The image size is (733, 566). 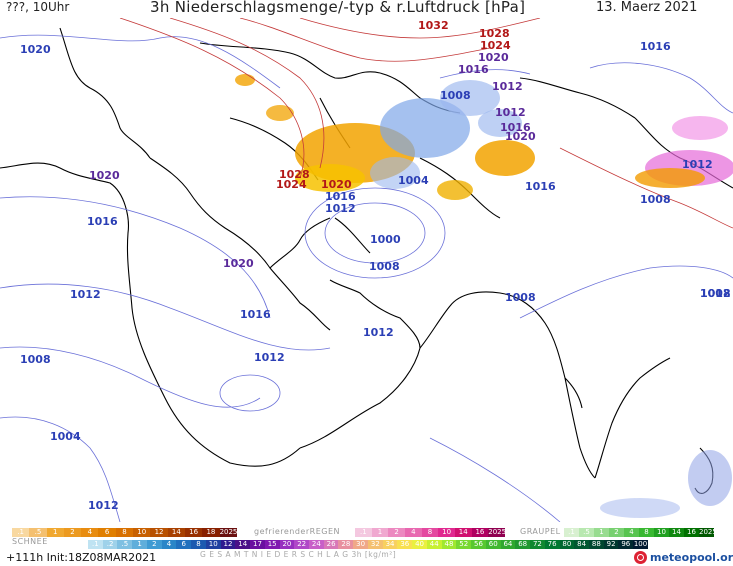 I want to click on legend-swatch: 22, so click(x=302, y=544).